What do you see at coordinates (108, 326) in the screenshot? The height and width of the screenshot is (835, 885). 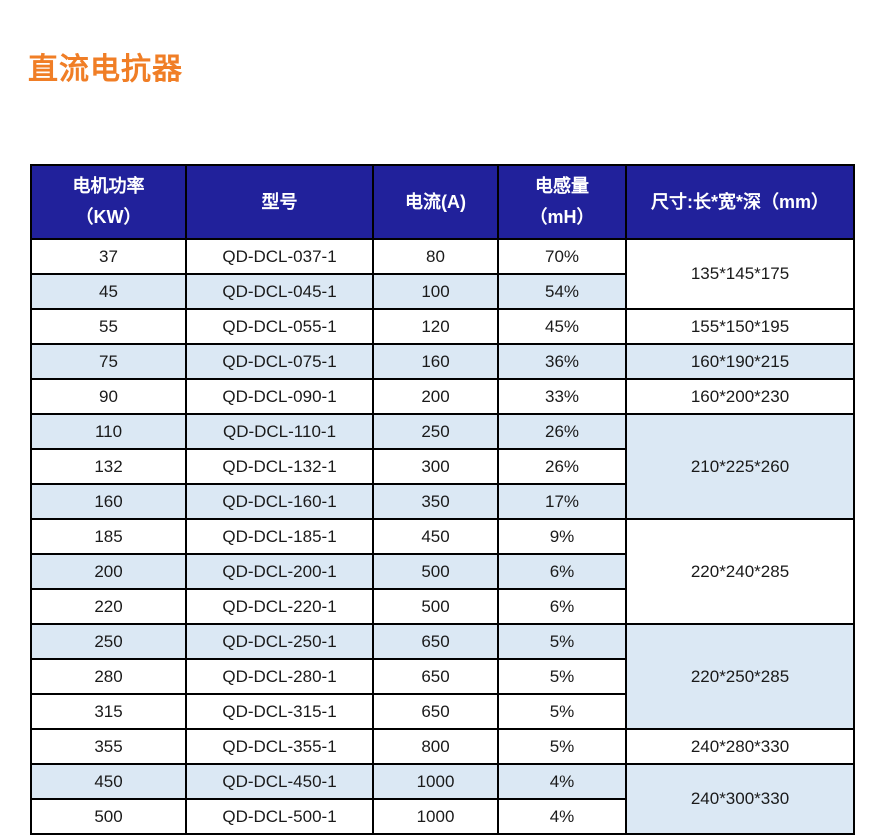 I see `cell-power: 55` at bounding box center [108, 326].